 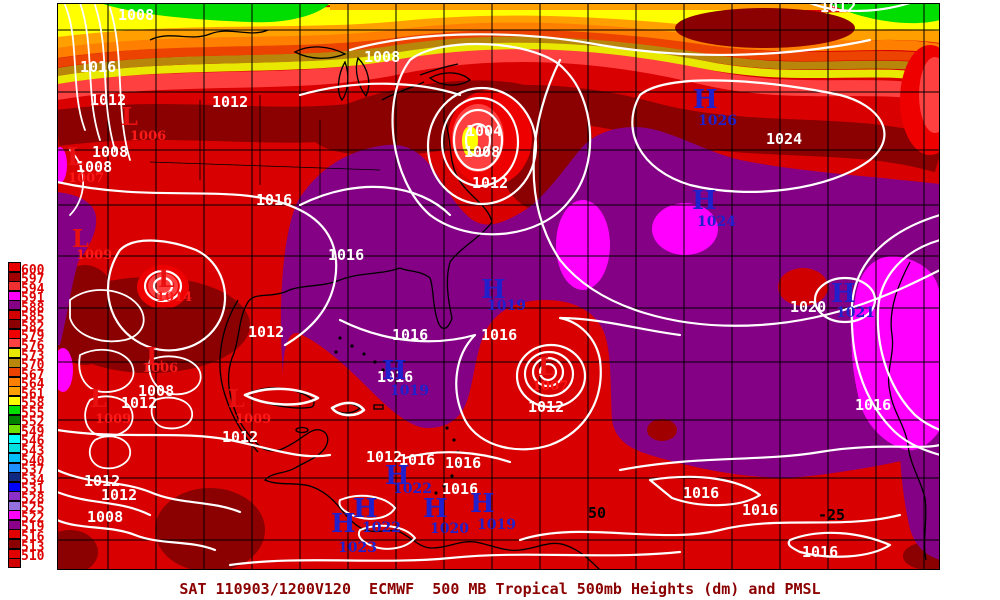 What do you see at coordinates (33, 451) in the screenshot?
I see `legend-value: 543` at bounding box center [33, 451].